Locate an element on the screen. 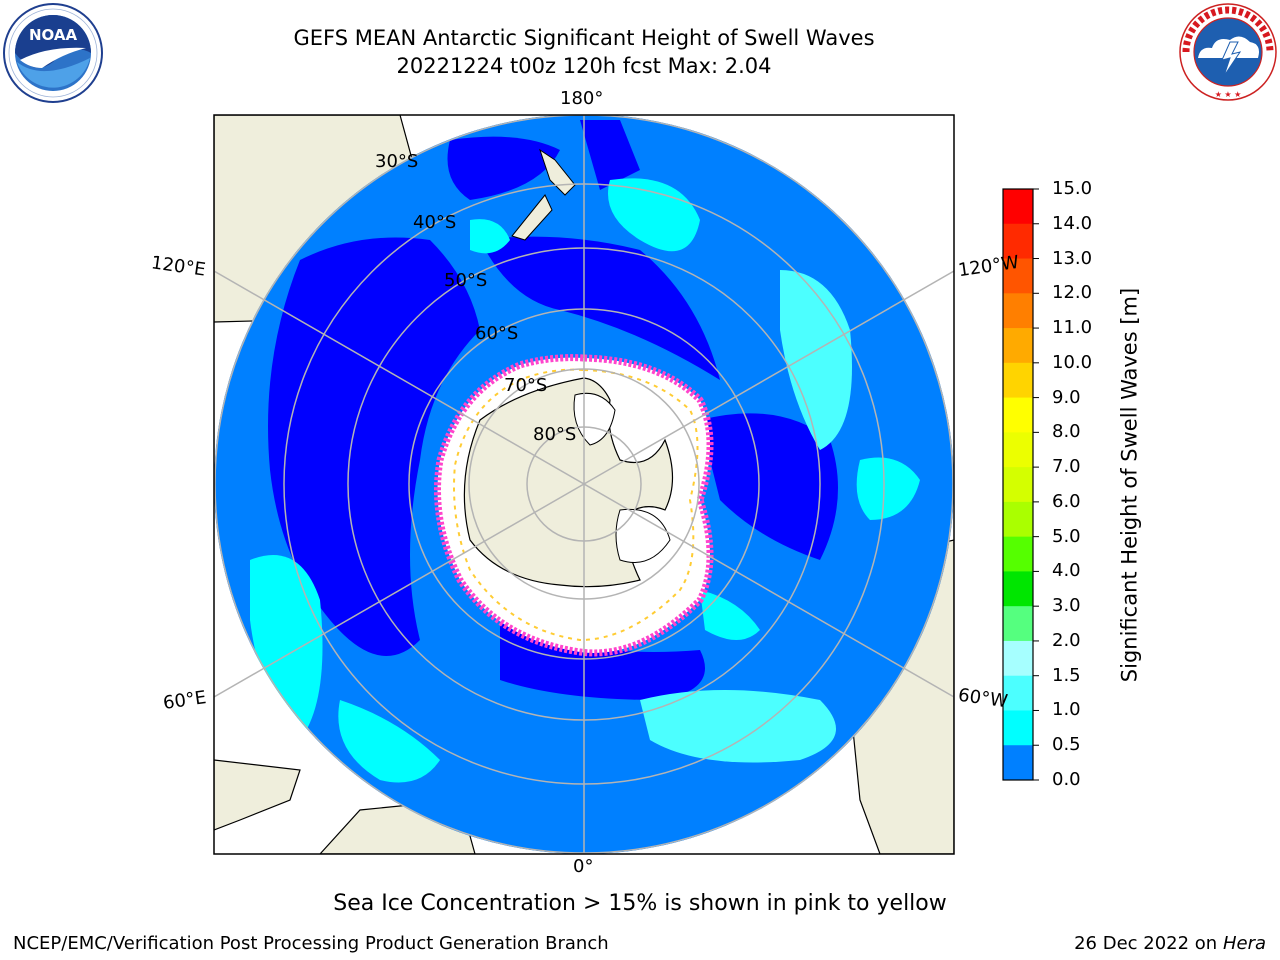  colorbar-title: Significant Height of Swell Waves [m] is located at coordinates (1129, 485).